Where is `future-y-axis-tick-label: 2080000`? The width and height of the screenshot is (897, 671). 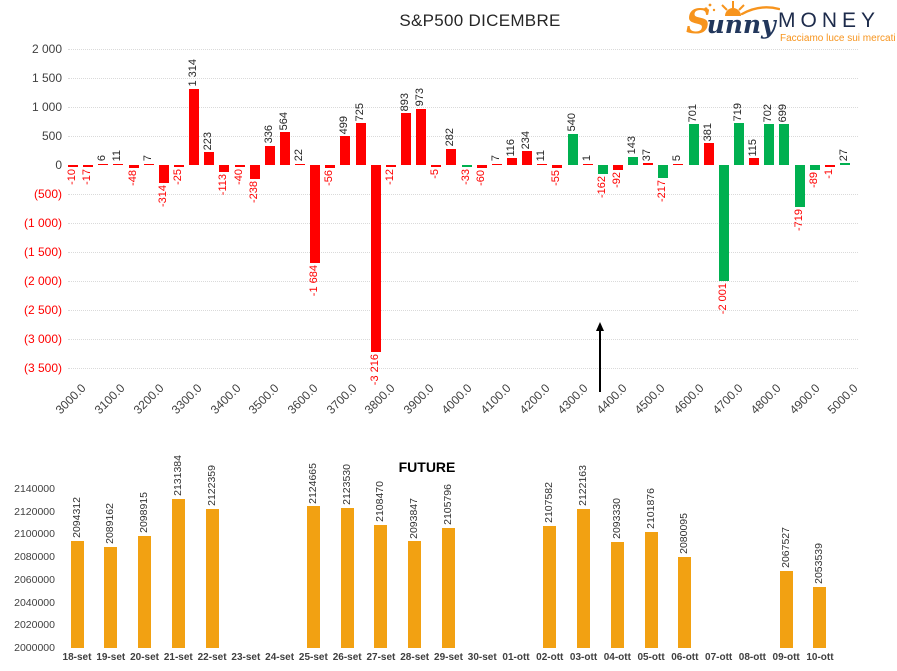
future-y-axis-tick-label: 2080000 is located at coordinates (34, 557).